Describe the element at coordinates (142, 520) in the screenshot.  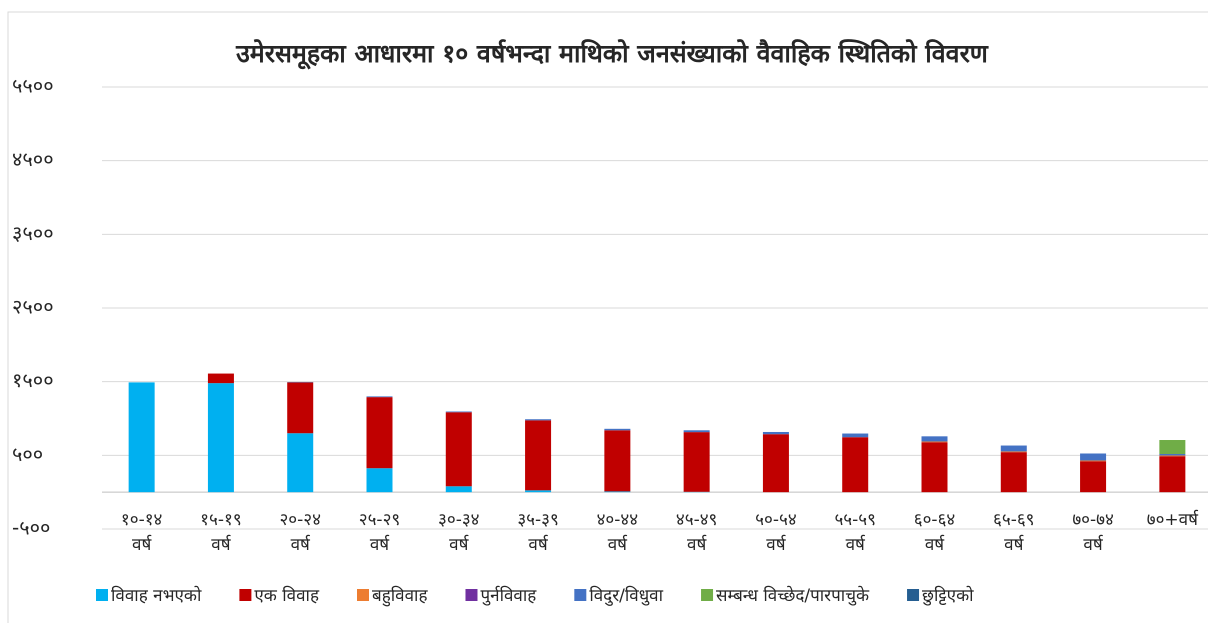
I see `x-tick-label: १०-१४` at that location.